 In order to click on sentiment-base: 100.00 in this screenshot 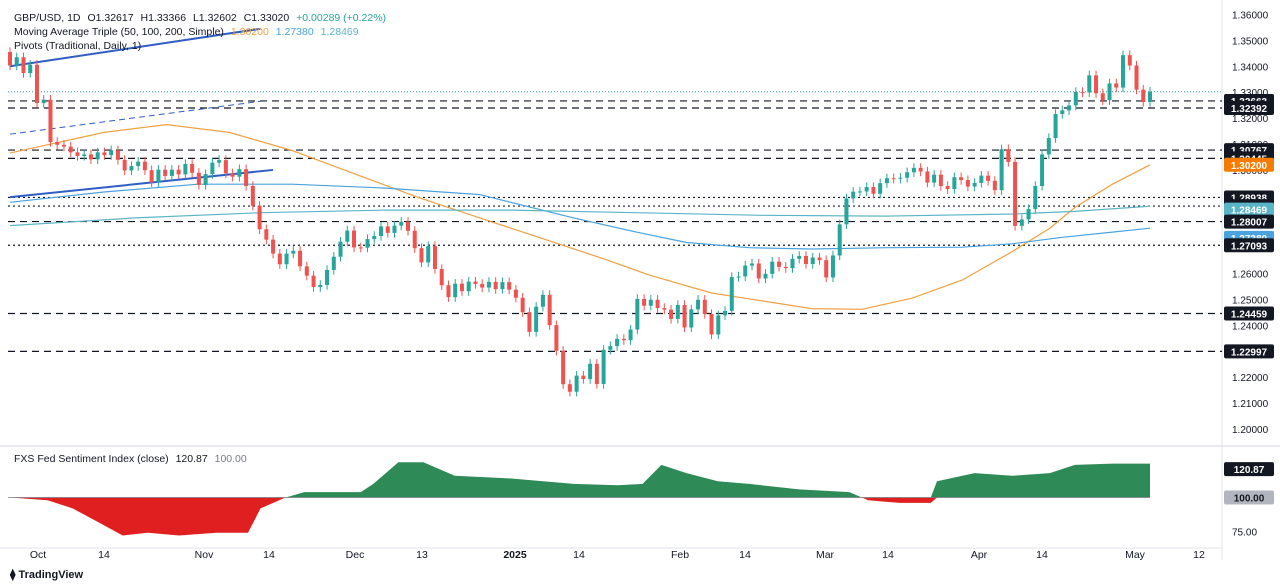, I will do `click(230, 459)`.